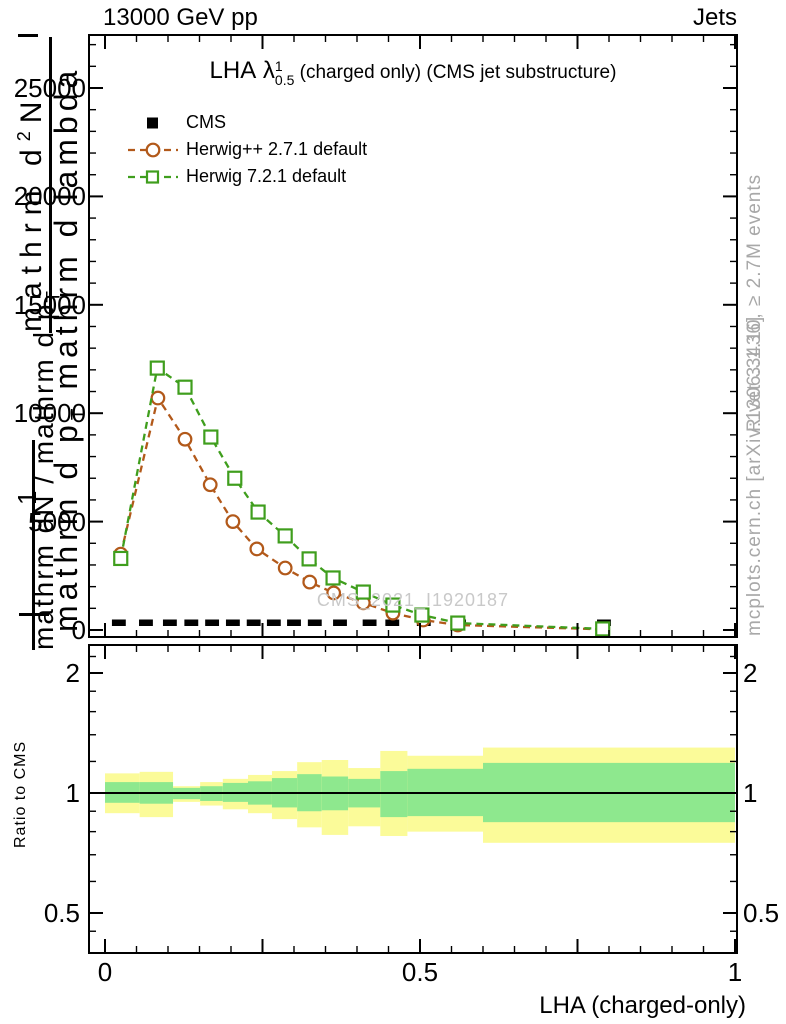  What do you see at coordinates (277, 149) in the screenshot?
I see `legend-label-herwigpp: Herwig++ 2.7.1 default` at bounding box center [277, 149].